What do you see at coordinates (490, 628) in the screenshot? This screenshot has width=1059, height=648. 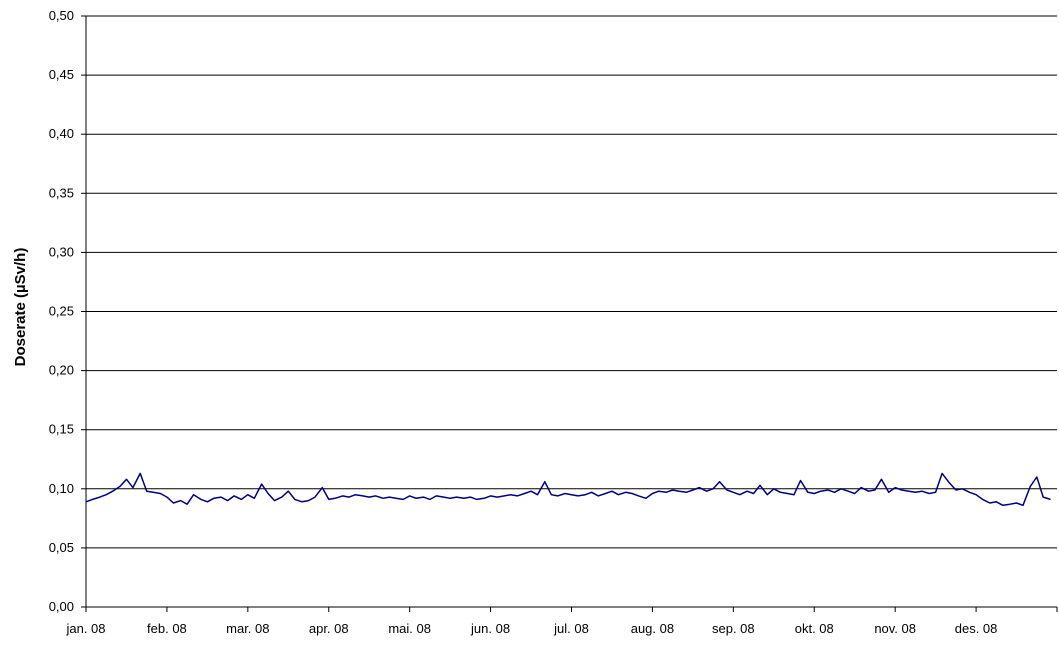 I see `x-tick-label: jun. 08` at bounding box center [490, 628].